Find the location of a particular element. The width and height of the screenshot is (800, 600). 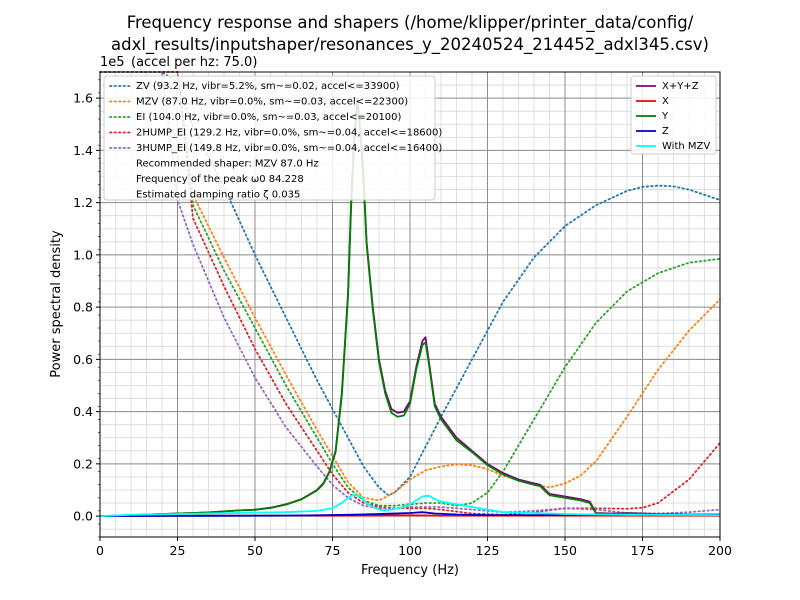

legend-info-text: Recommended shaper: MZV 87.0 Hz is located at coordinates (227, 164).